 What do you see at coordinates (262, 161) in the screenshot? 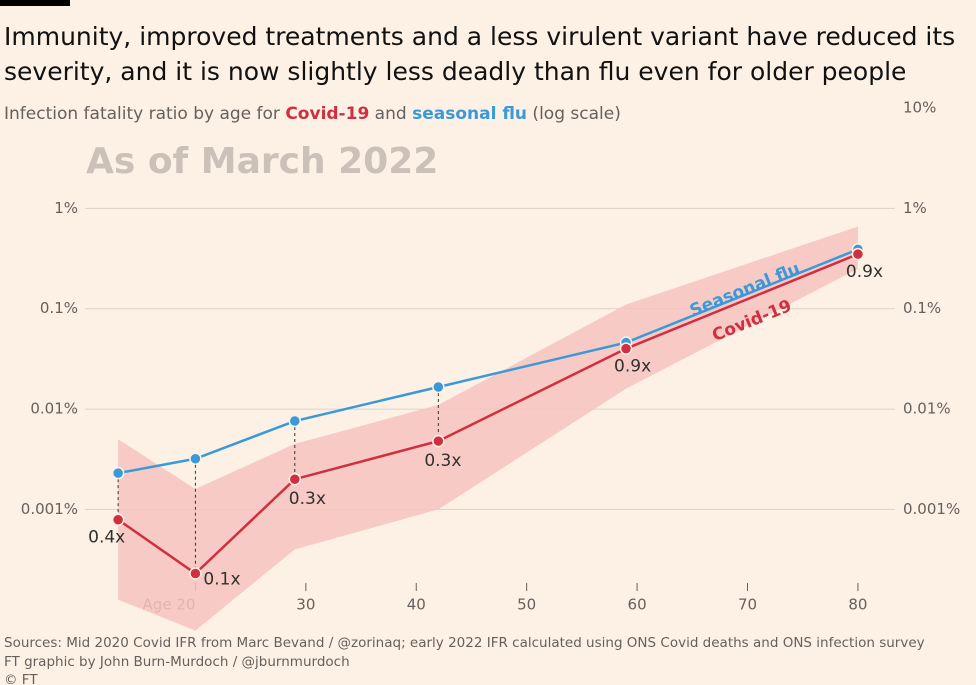
I see `watermark: As of March 2022` at bounding box center [262, 161].